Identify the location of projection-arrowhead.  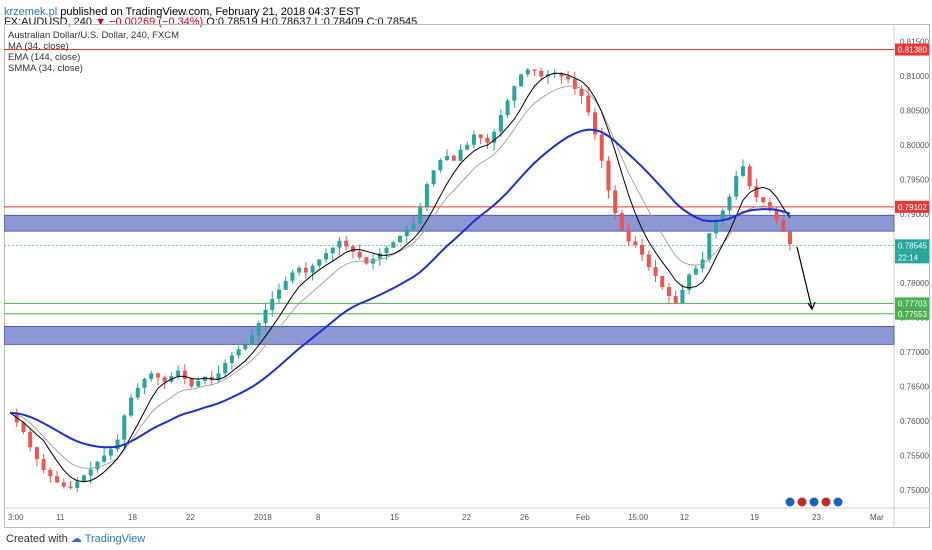
(811, 306).